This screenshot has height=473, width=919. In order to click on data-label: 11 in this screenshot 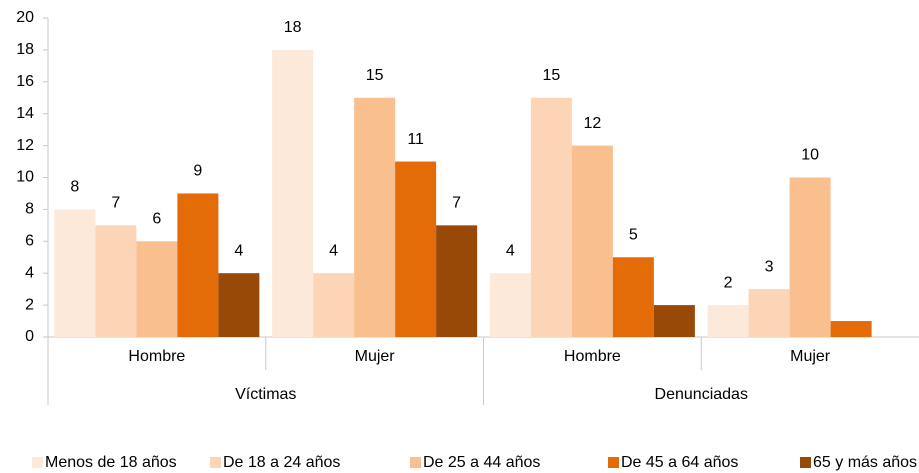, I will do `click(415, 139)`.